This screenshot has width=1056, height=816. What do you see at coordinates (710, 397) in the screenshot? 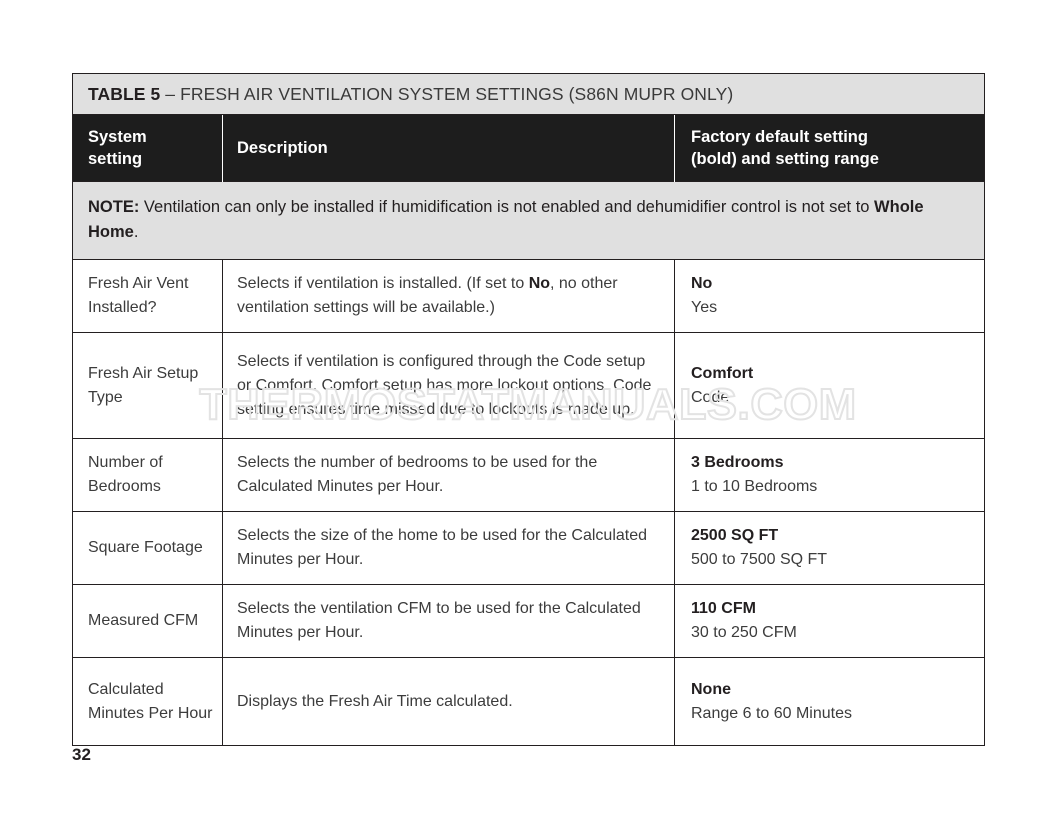
I see `setting-range-value: Code` at bounding box center [710, 397].